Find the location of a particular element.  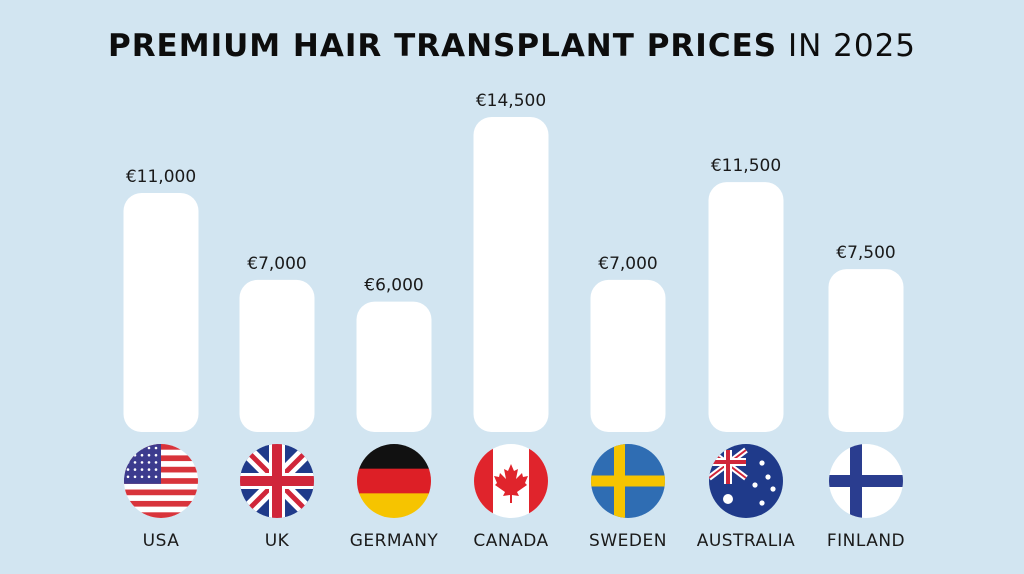

category-label-sweden: SWEDEN is located at coordinates (628, 541).